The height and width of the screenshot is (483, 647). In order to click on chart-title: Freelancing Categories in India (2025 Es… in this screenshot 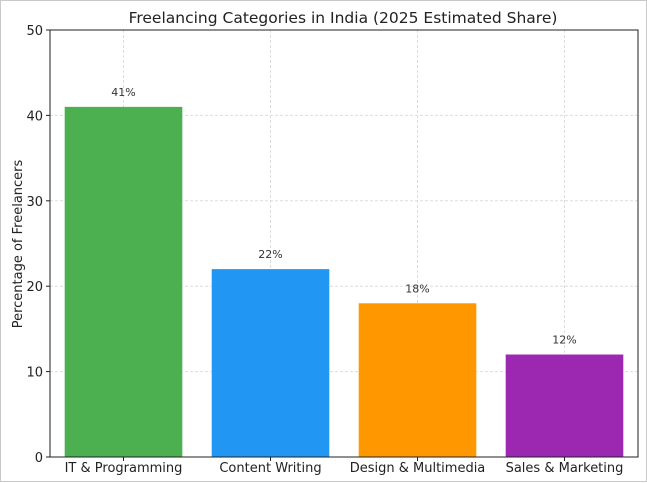, I will do `click(343, 18)`.